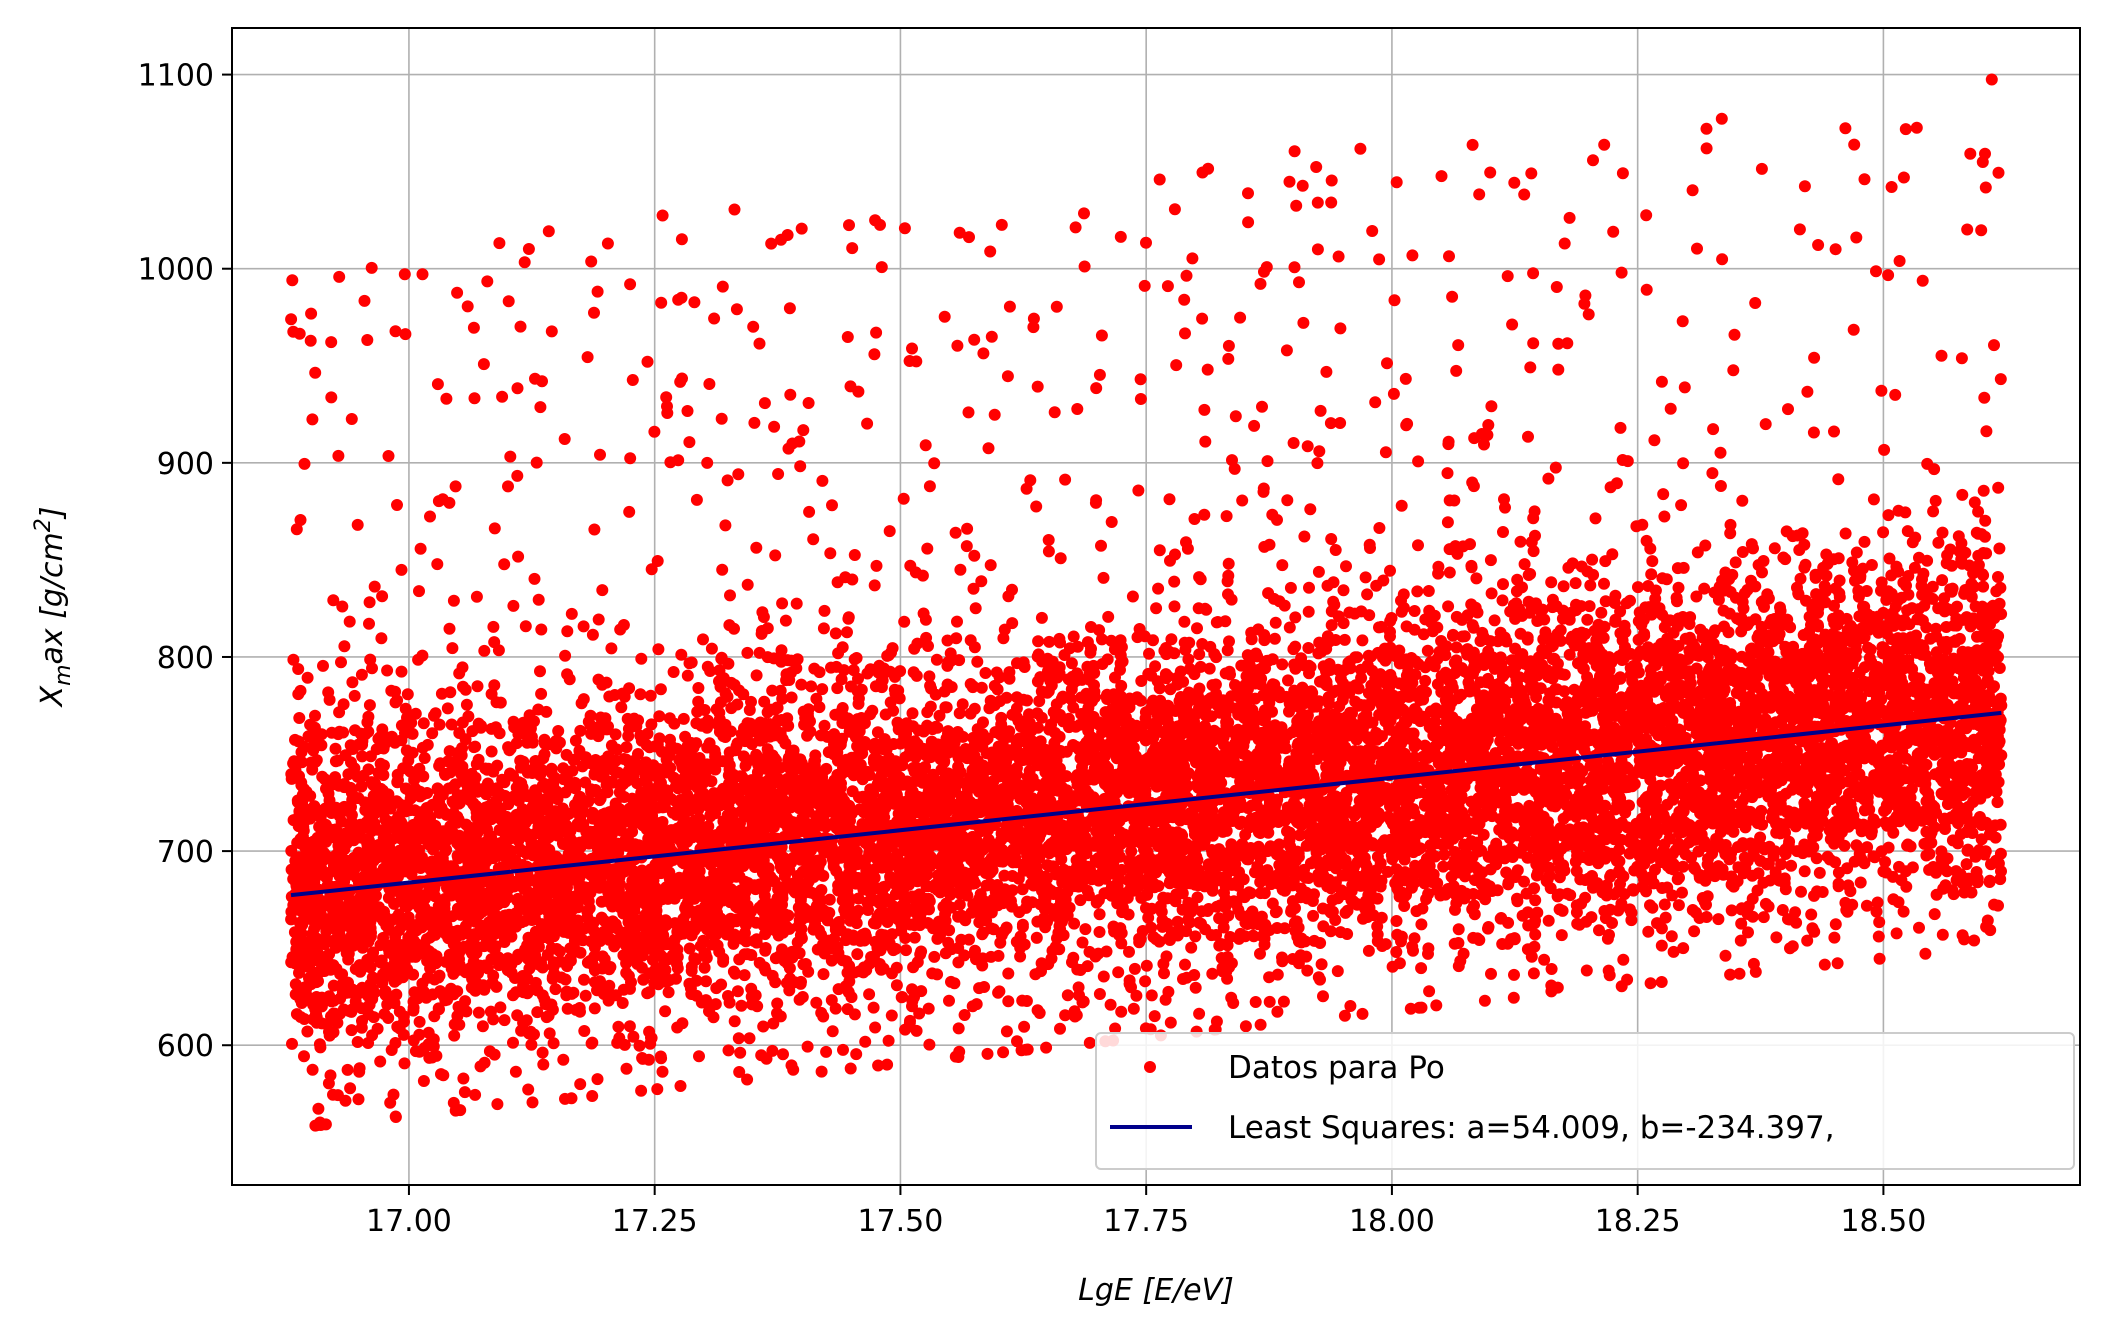 This screenshot has height=1343, width=2120. I want to click on legend-label-least-squares: Least Squares: a=54.009, b=-234.397,, so click(1531, 1128).